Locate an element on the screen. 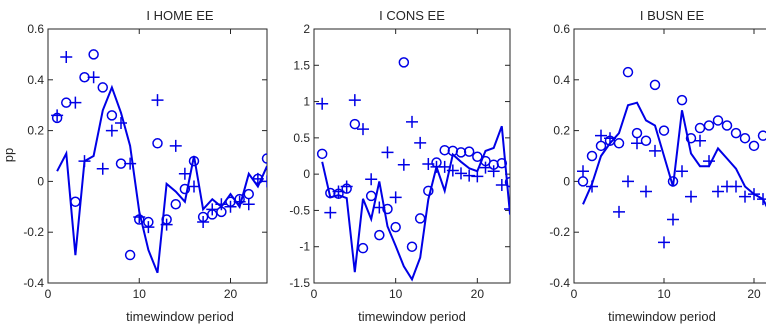  y-axis-label: pp is located at coordinates (8, 155).